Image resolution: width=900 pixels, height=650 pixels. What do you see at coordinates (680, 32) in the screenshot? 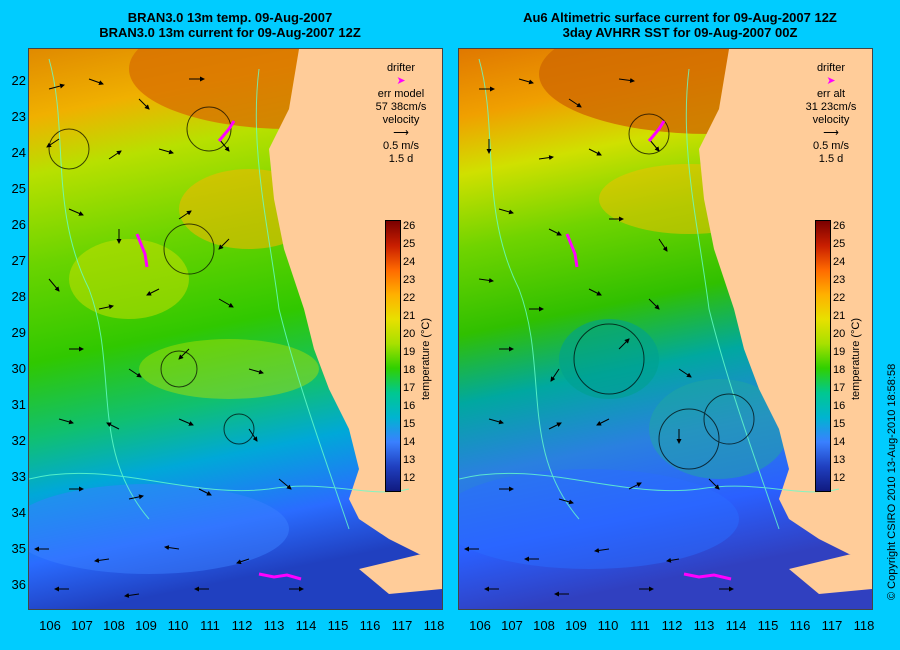
I see `right-title-line2: 3day AVHRR SST for 09-Aug-2007 00Z` at bounding box center [680, 32].